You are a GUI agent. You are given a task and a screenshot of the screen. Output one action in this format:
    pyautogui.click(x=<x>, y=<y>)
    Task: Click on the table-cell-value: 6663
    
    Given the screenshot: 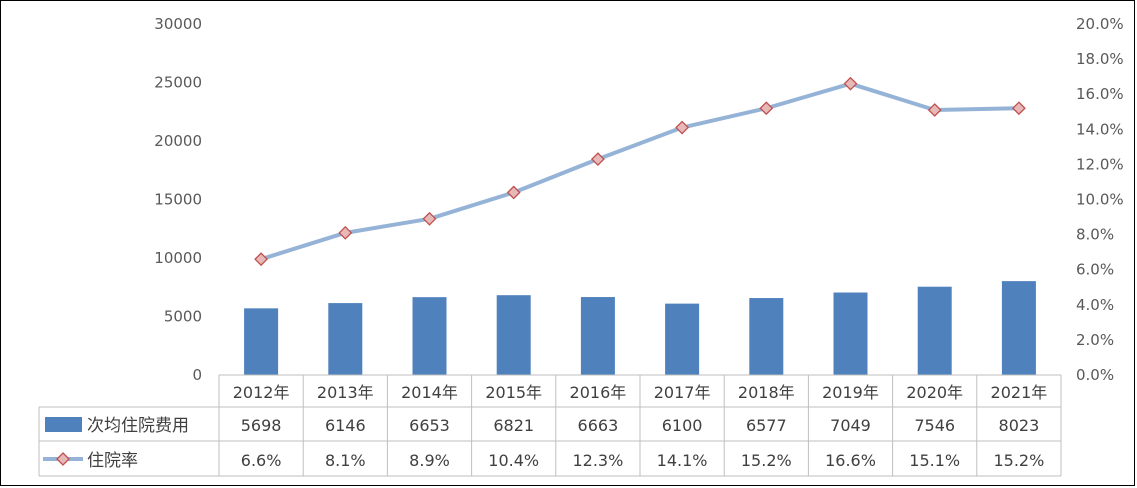 What is the action you would take?
    pyautogui.click(x=598, y=425)
    